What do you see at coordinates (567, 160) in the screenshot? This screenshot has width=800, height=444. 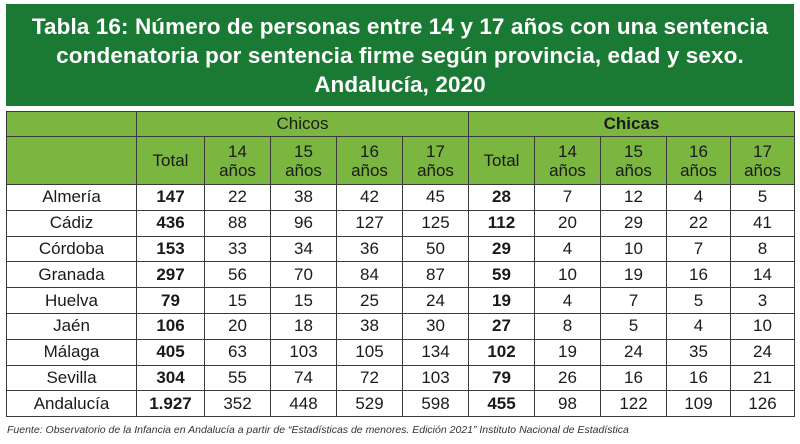 I see `col-header-chicas-1: 14 años` at bounding box center [567, 160].